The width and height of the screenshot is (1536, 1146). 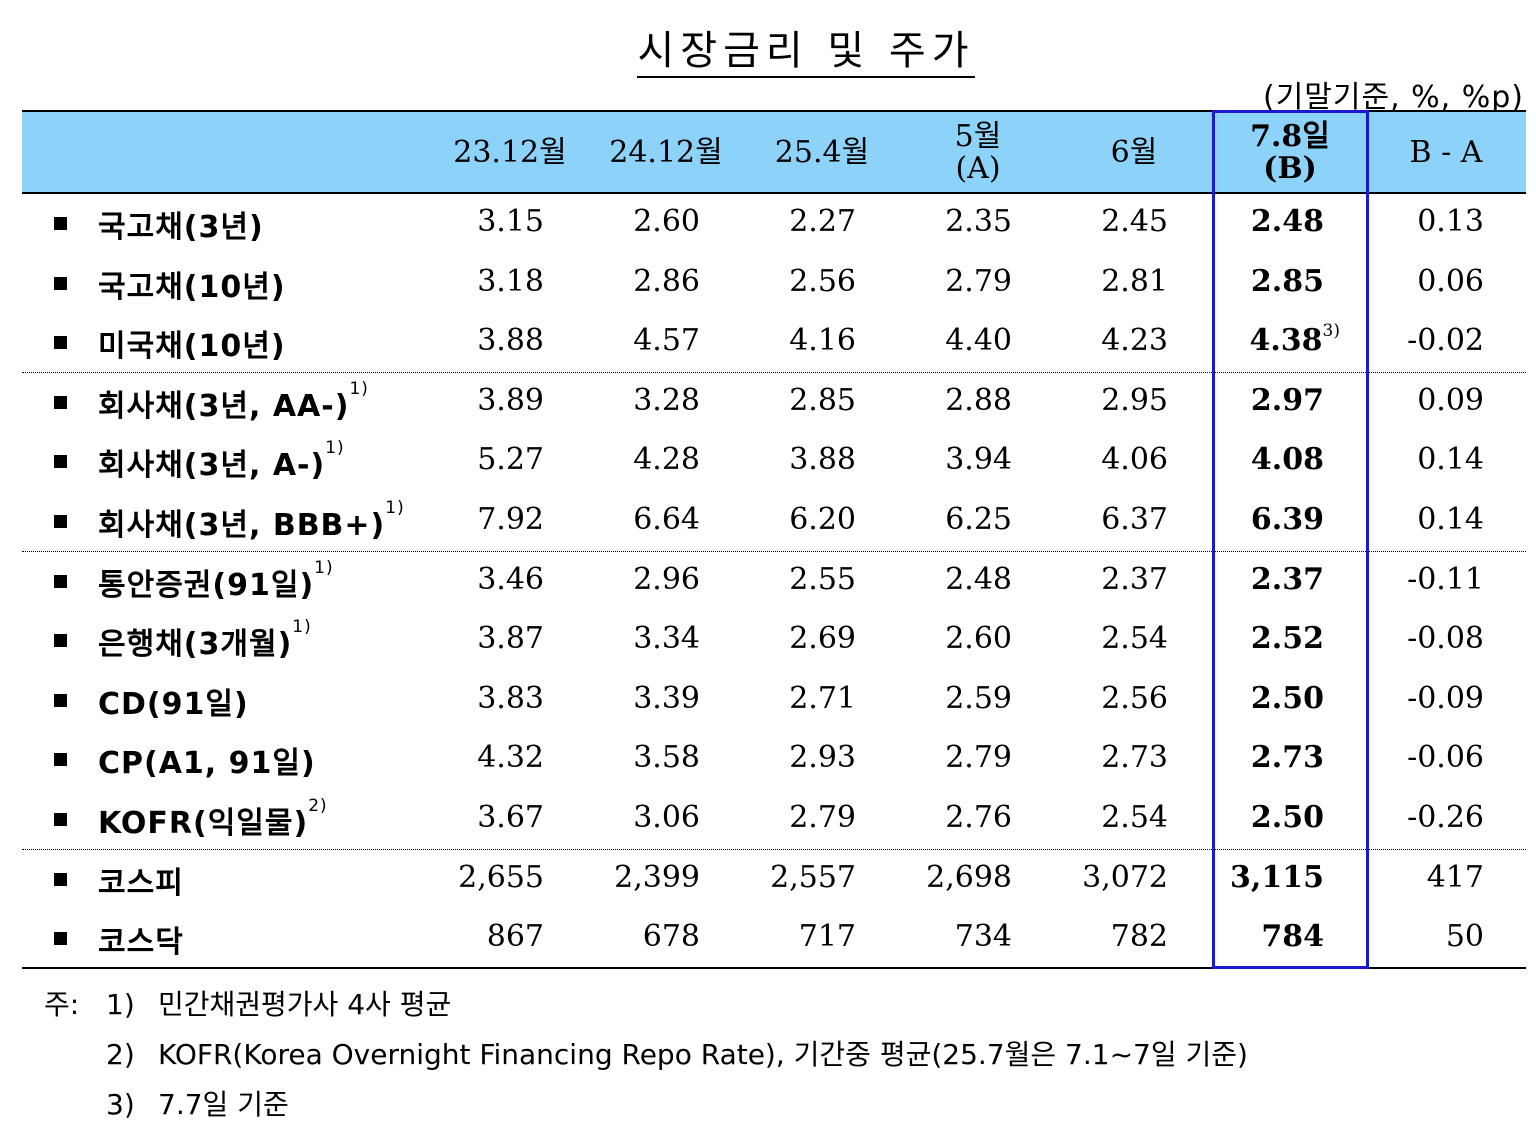 I want to click on table-cell: 7.92, so click(x=510, y=519).